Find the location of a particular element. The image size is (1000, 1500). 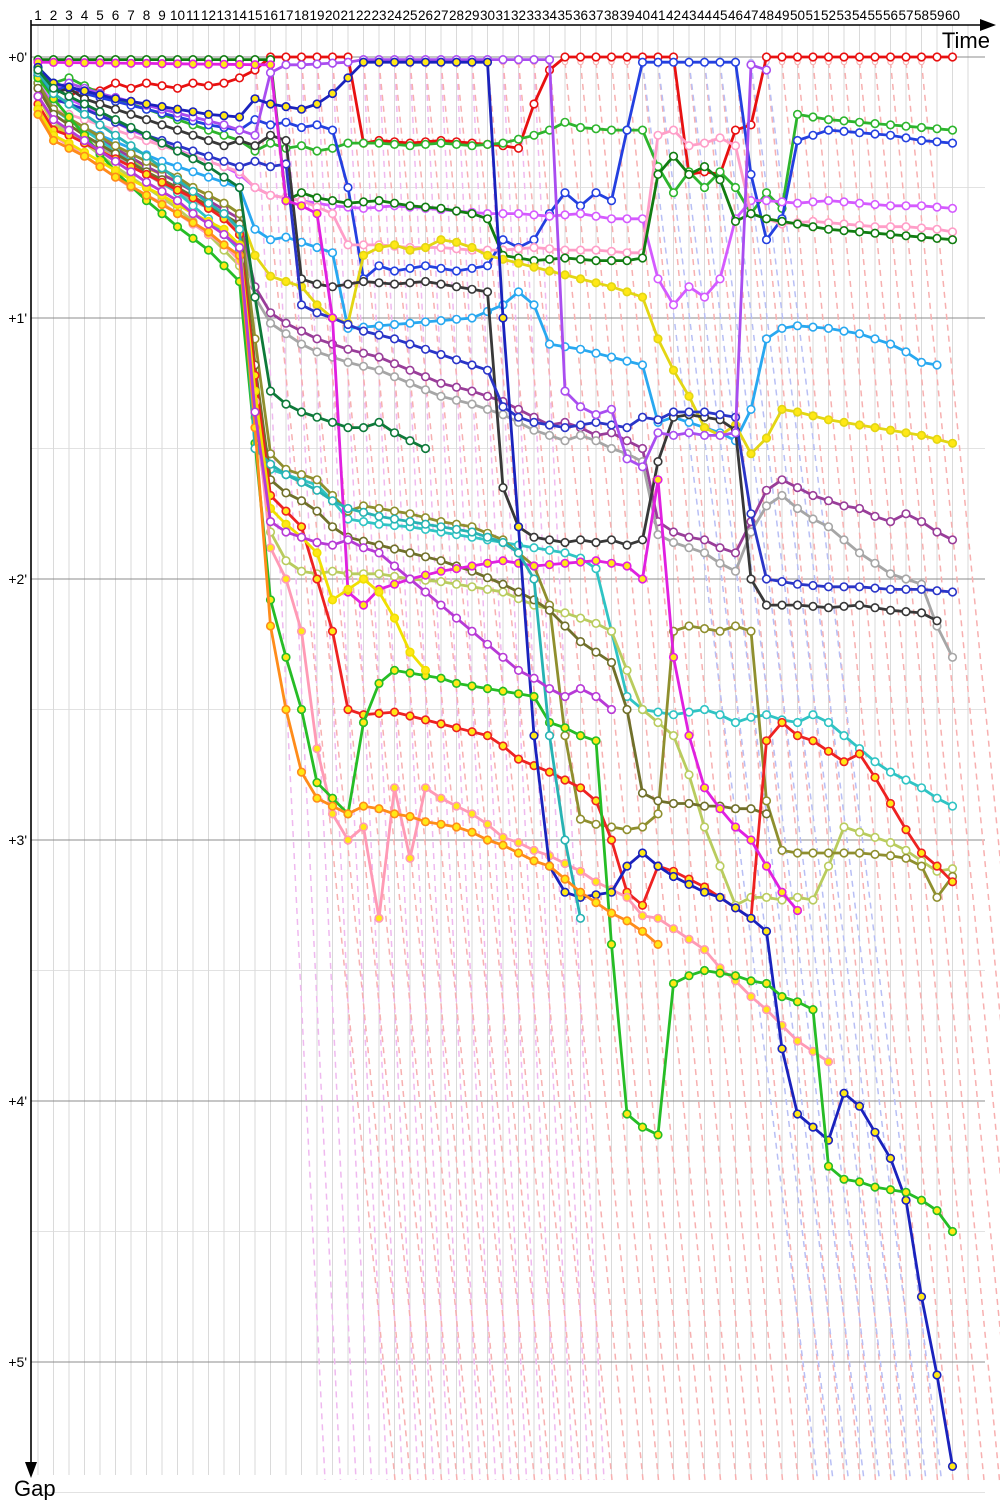

lap-tick-label: 22 is located at coordinates (363, 15).